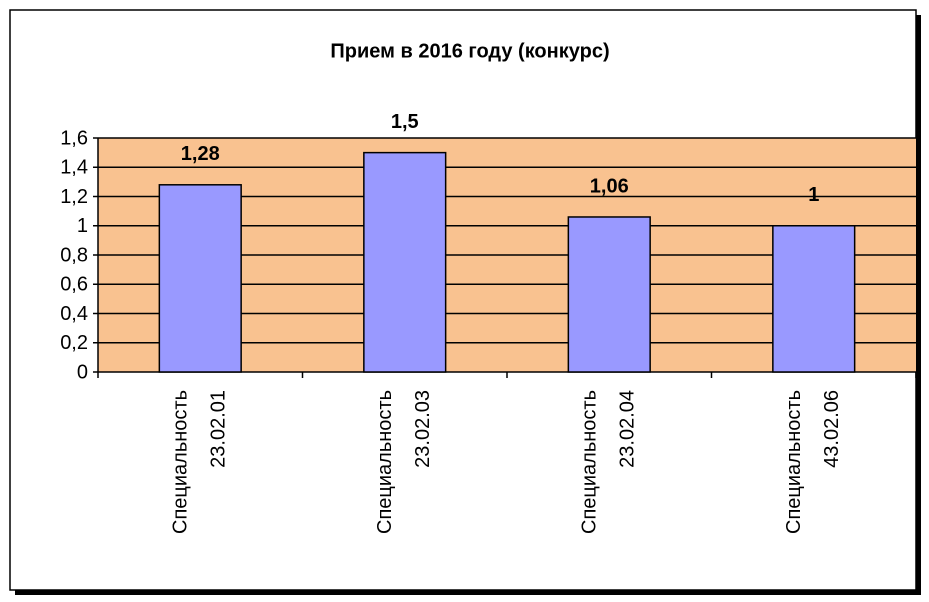 The image size is (929, 602). What do you see at coordinates (74, 314) in the screenshot?
I see `y-tick-label: 0,4` at bounding box center [74, 314].